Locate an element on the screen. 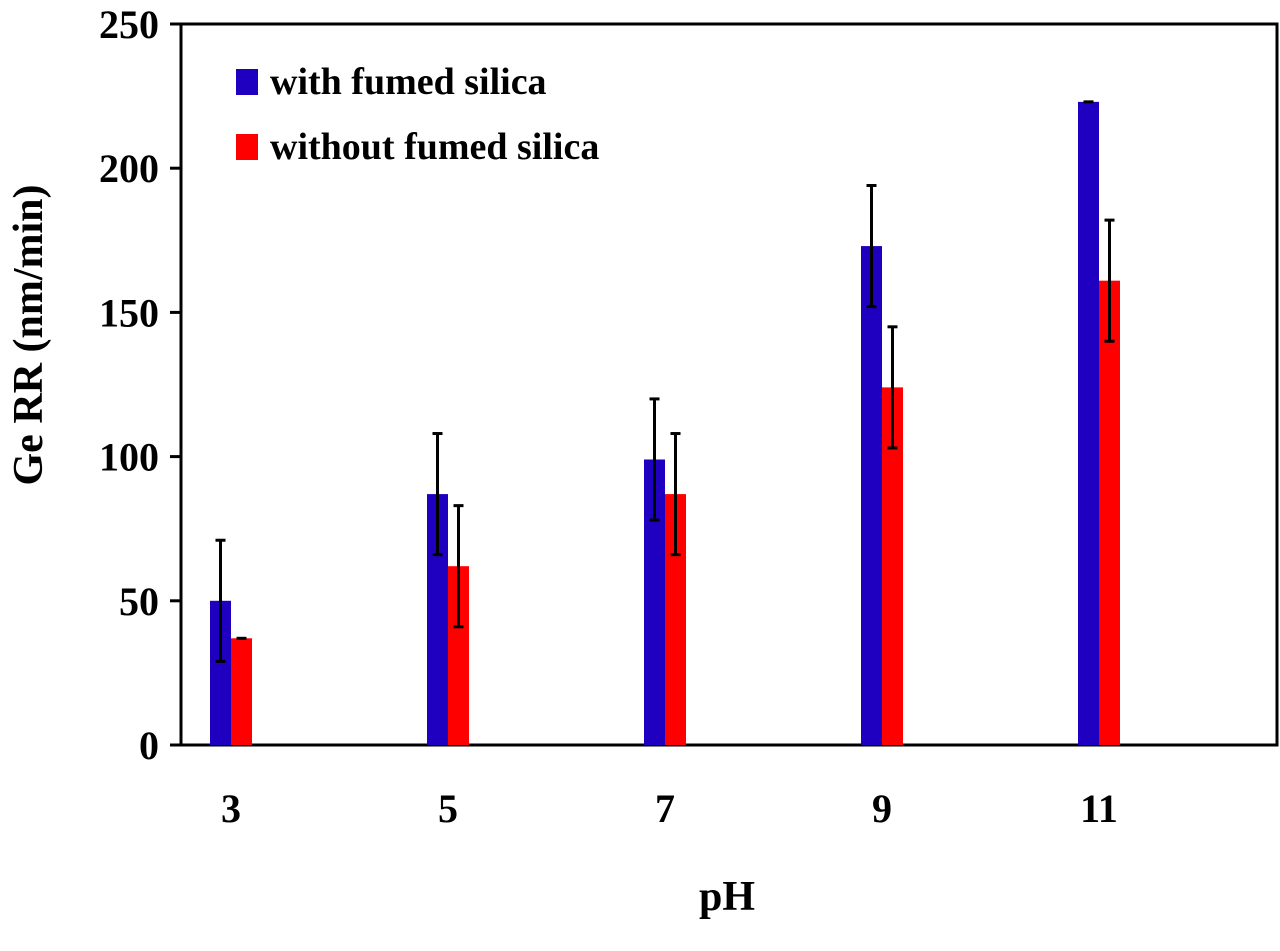 The width and height of the screenshot is (1280, 951). legend-swatch-without-fumed-silica is located at coordinates (247, 147).